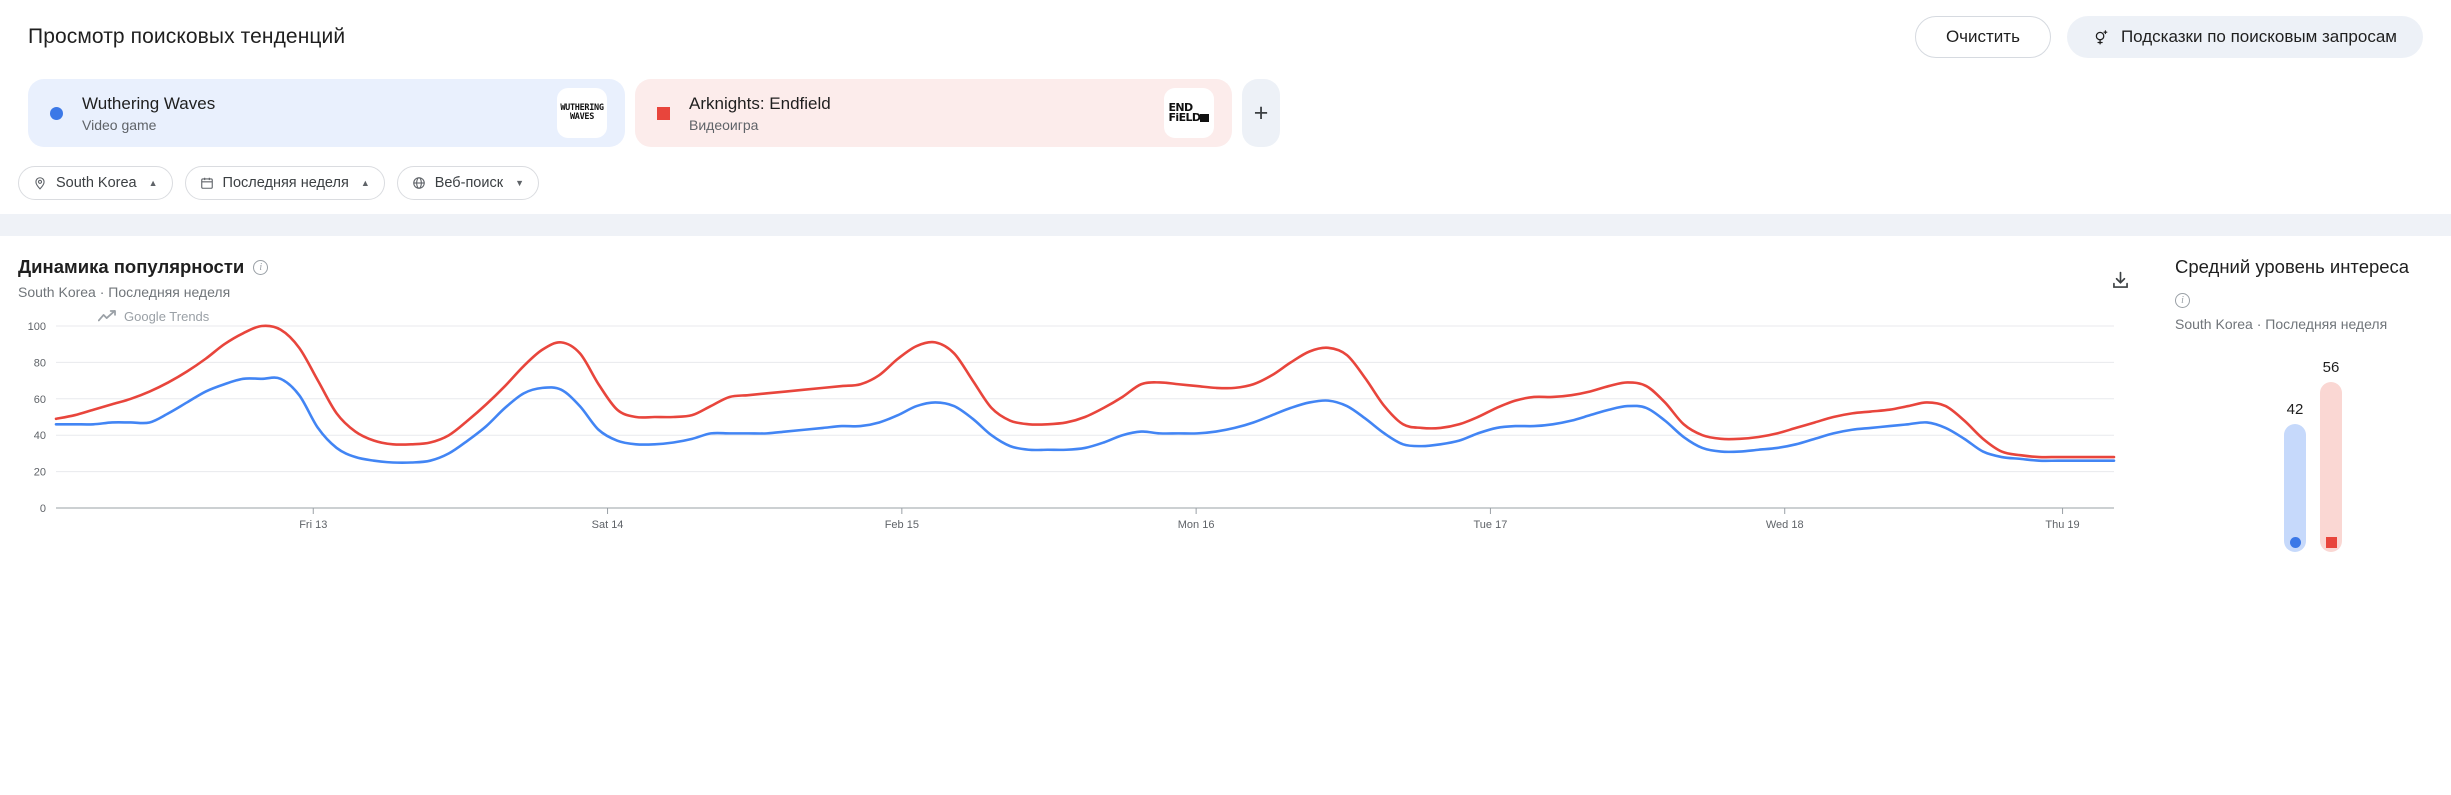  I want to click on logo-block-icon, so click(1205, 118).